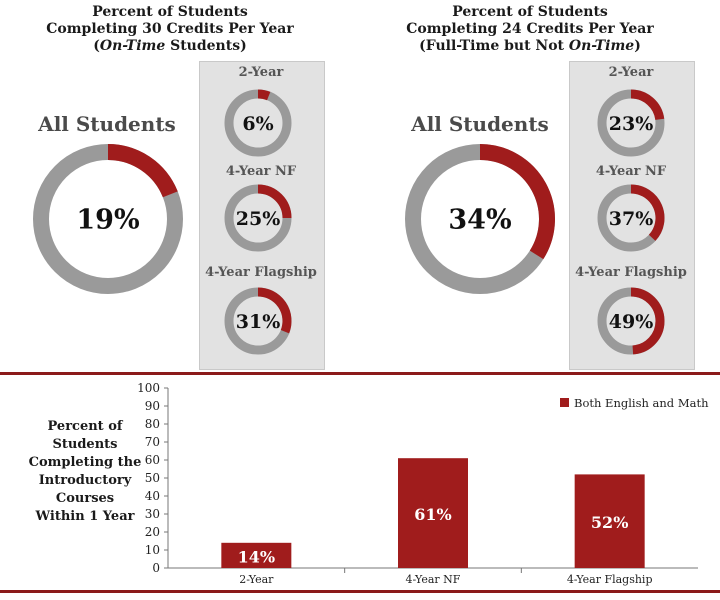 This screenshot has height=600, width=720. What do you see at coordinates (152, 478) in the screenshot?
I see `y-tick-label: 50` at bounding box center [152, 478].